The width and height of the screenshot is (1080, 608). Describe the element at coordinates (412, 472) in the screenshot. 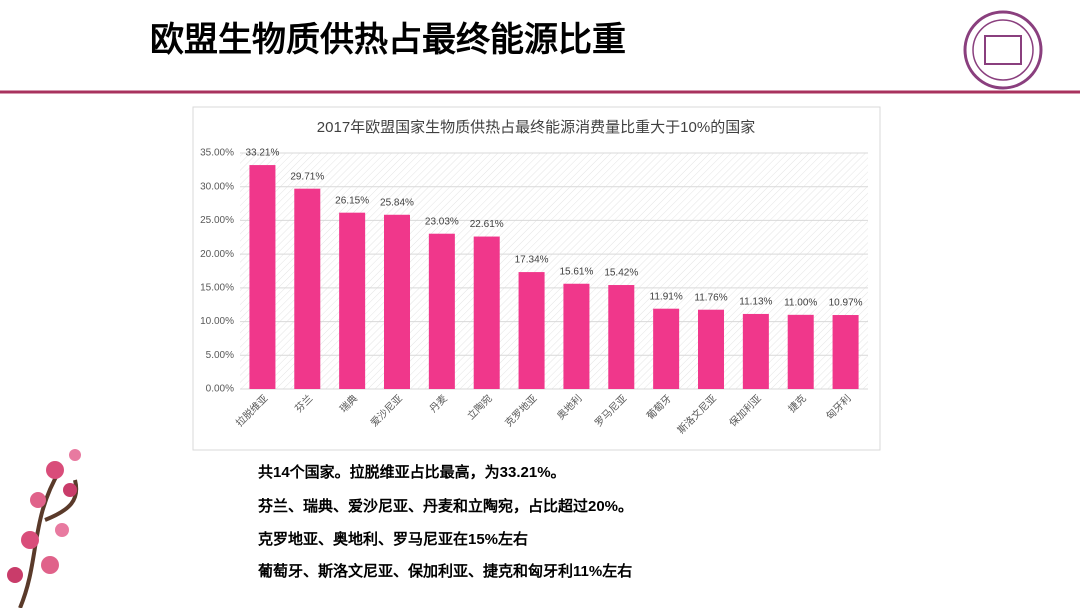

I see `note: 共14个国家。拉脱维亚占比最高，为33.21%。` at that location.